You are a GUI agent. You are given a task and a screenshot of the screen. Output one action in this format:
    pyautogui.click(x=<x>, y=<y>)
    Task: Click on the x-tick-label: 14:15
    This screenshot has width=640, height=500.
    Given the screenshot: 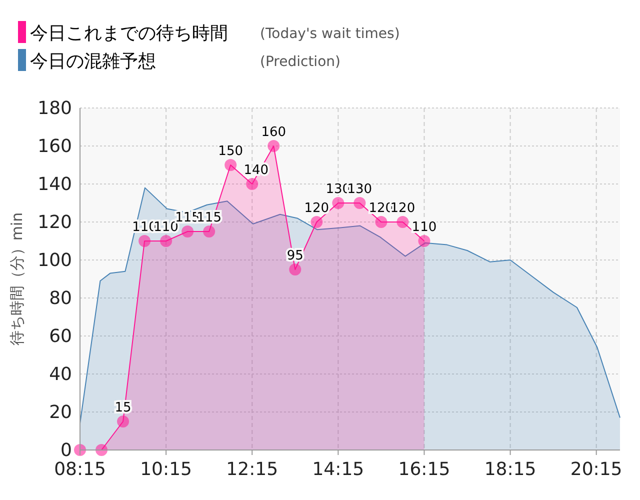 What is the action you would take?
    pyautogui.click(x=338, y=469)
    